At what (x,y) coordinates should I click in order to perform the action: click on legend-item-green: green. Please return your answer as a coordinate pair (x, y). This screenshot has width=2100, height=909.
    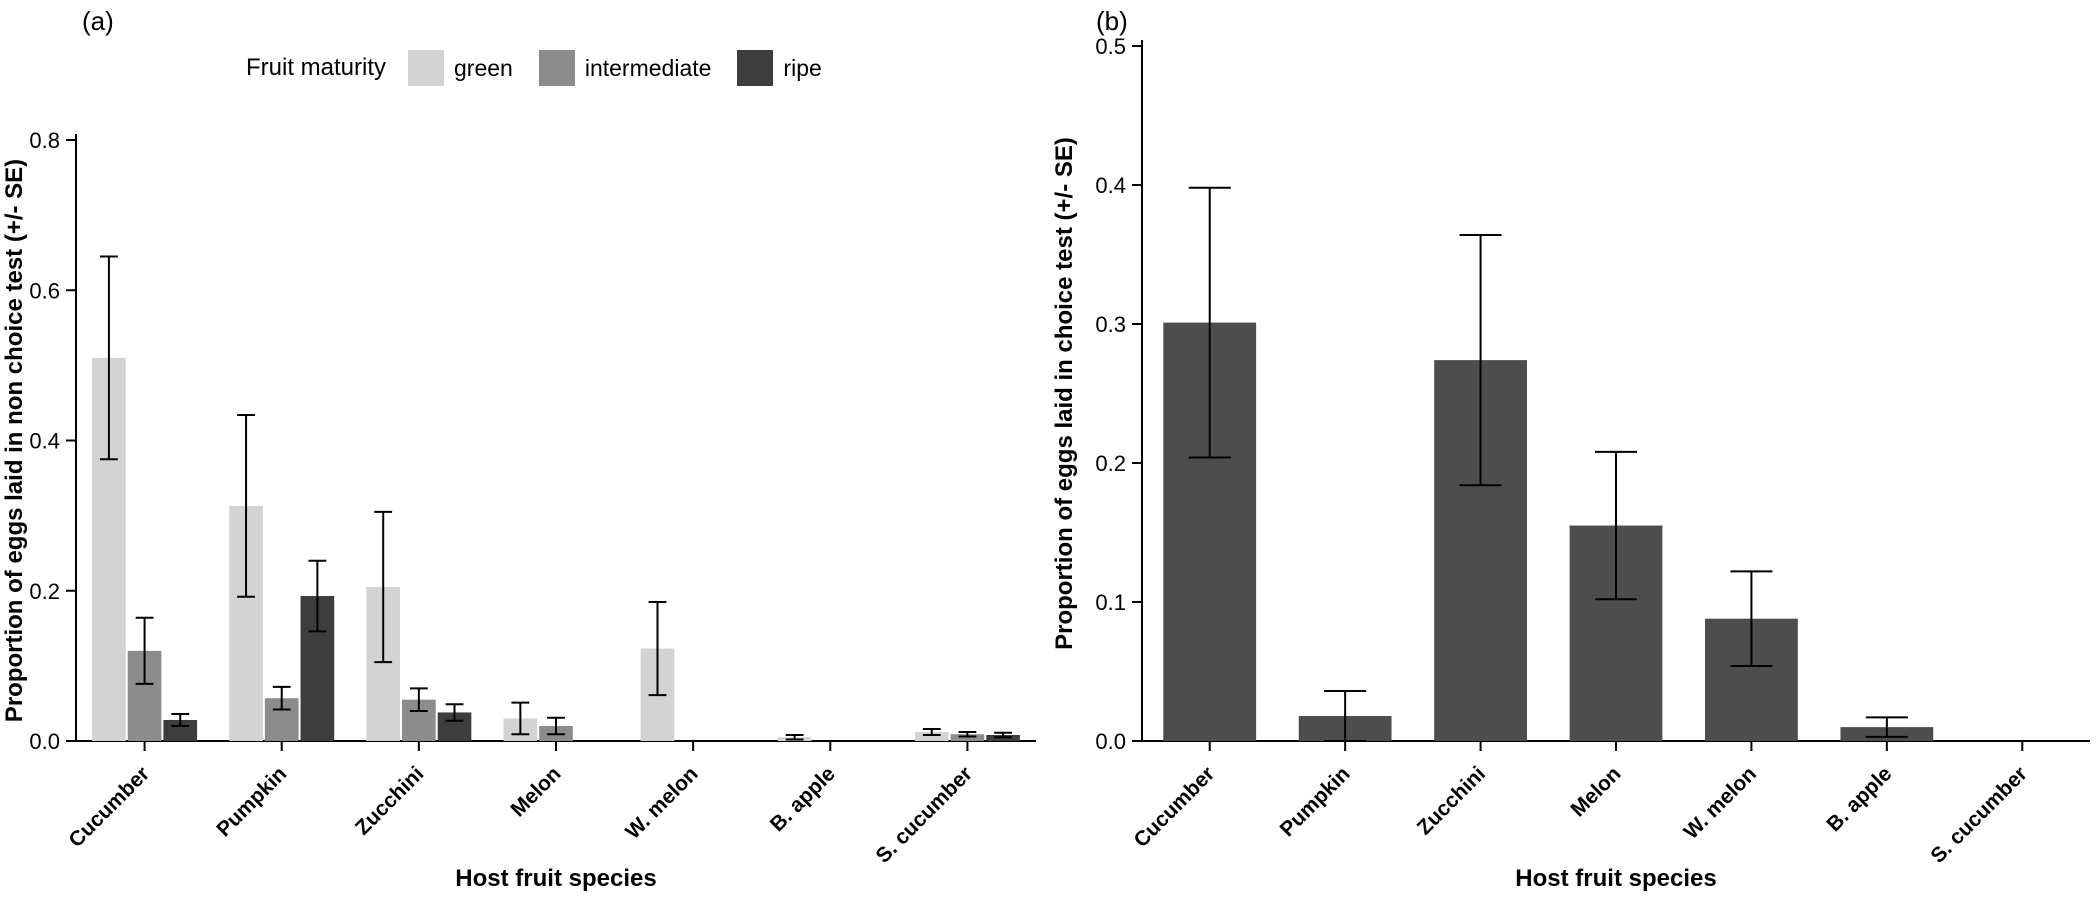
    Looking at the image, I should click on (460, 68).